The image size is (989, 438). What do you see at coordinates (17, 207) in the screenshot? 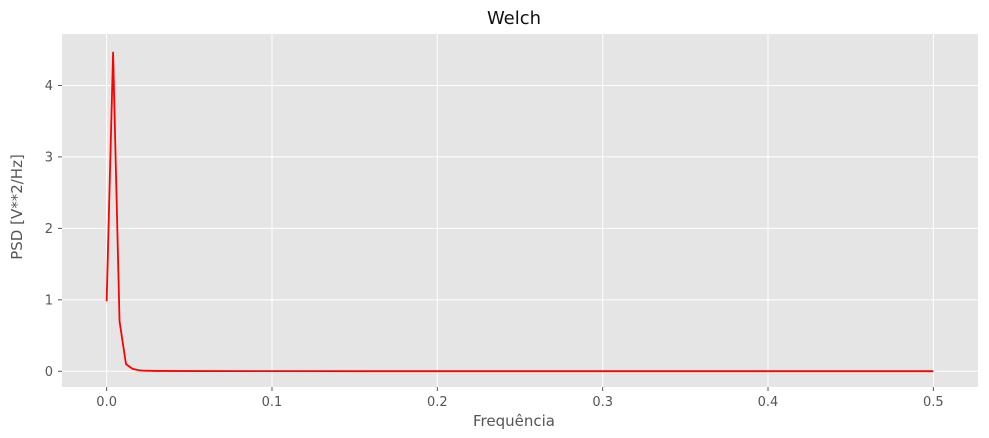
I see `y-axis-label: PSD [V**2/Hz]` at bounding box center [17, 207].